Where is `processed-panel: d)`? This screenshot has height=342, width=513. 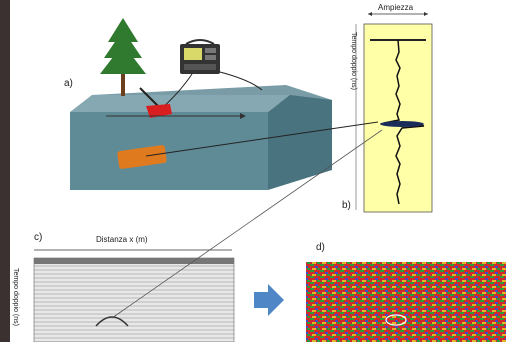
processed-panel: d) is located at coordinates (406, 292).